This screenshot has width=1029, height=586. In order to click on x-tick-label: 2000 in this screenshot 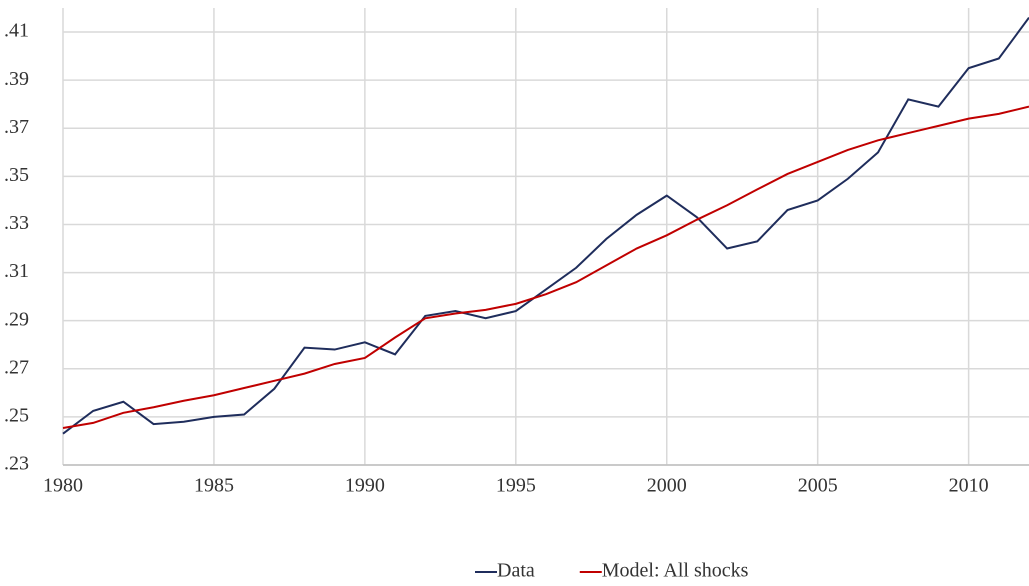, I will do `click(667, 486)`.